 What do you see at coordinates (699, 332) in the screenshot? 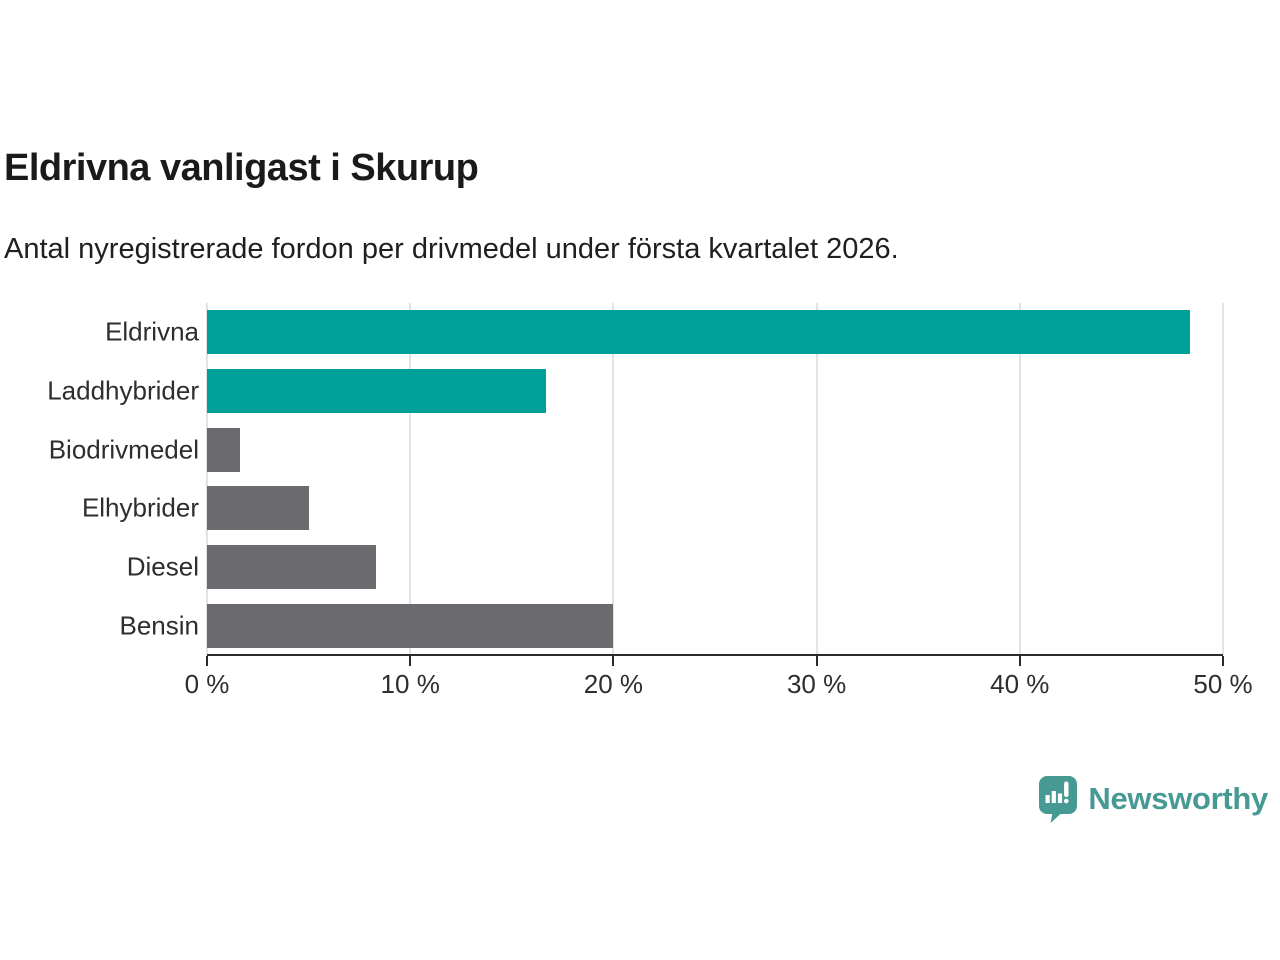
I see `bar-eldrivna` at bounding box center [699, 332].